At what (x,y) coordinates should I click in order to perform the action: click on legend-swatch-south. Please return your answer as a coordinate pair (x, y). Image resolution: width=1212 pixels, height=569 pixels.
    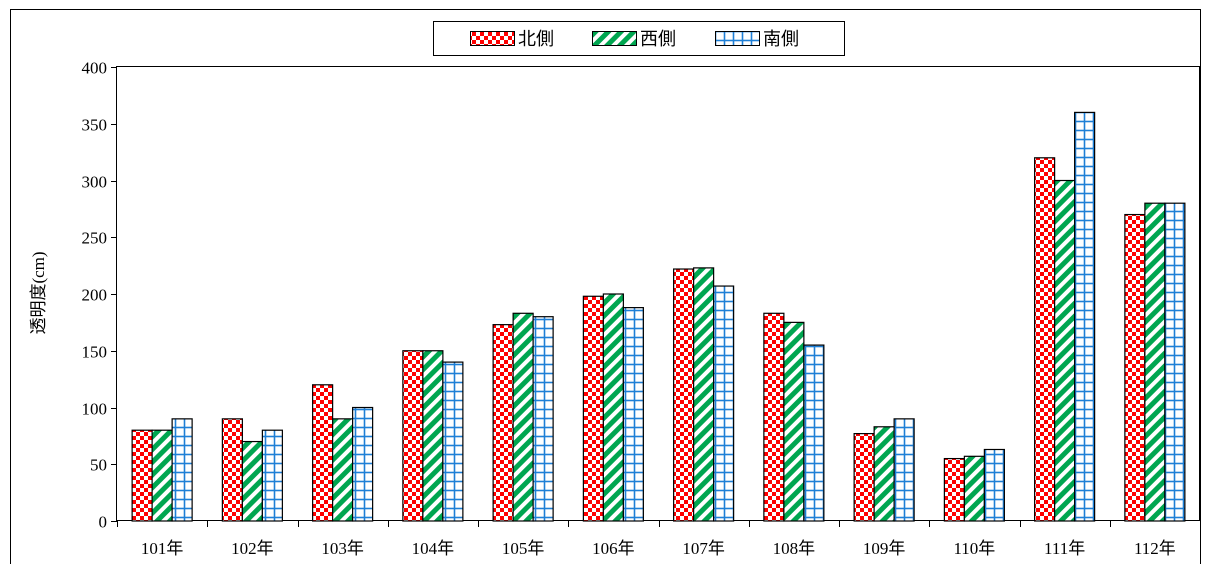
    Looking at the image, I should click on (737, 38).